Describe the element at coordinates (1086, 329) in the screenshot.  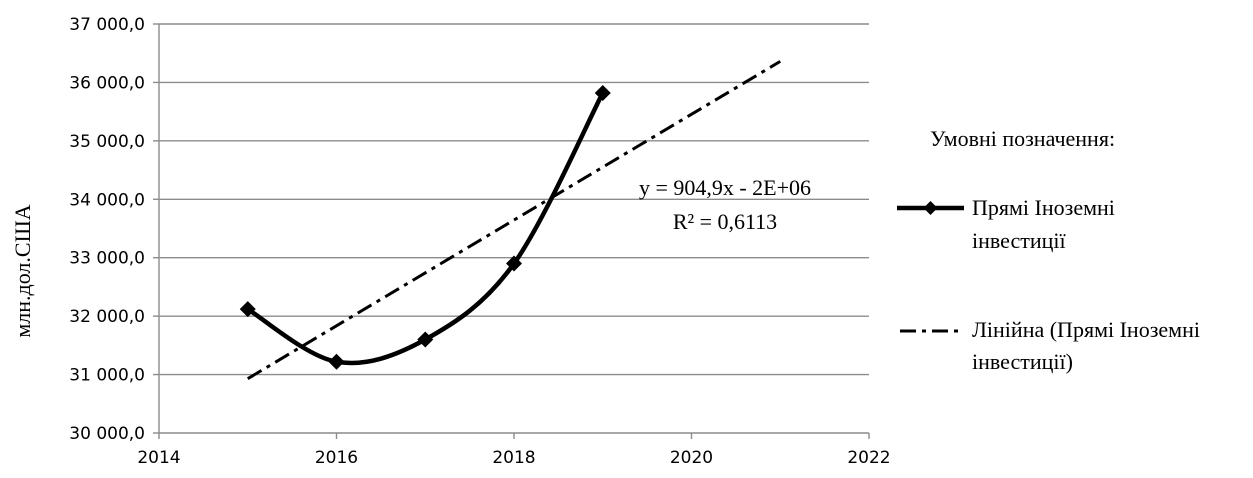
I see `legend-trend-label-line1: Лінійна (Прямі Іноземні` at that location.